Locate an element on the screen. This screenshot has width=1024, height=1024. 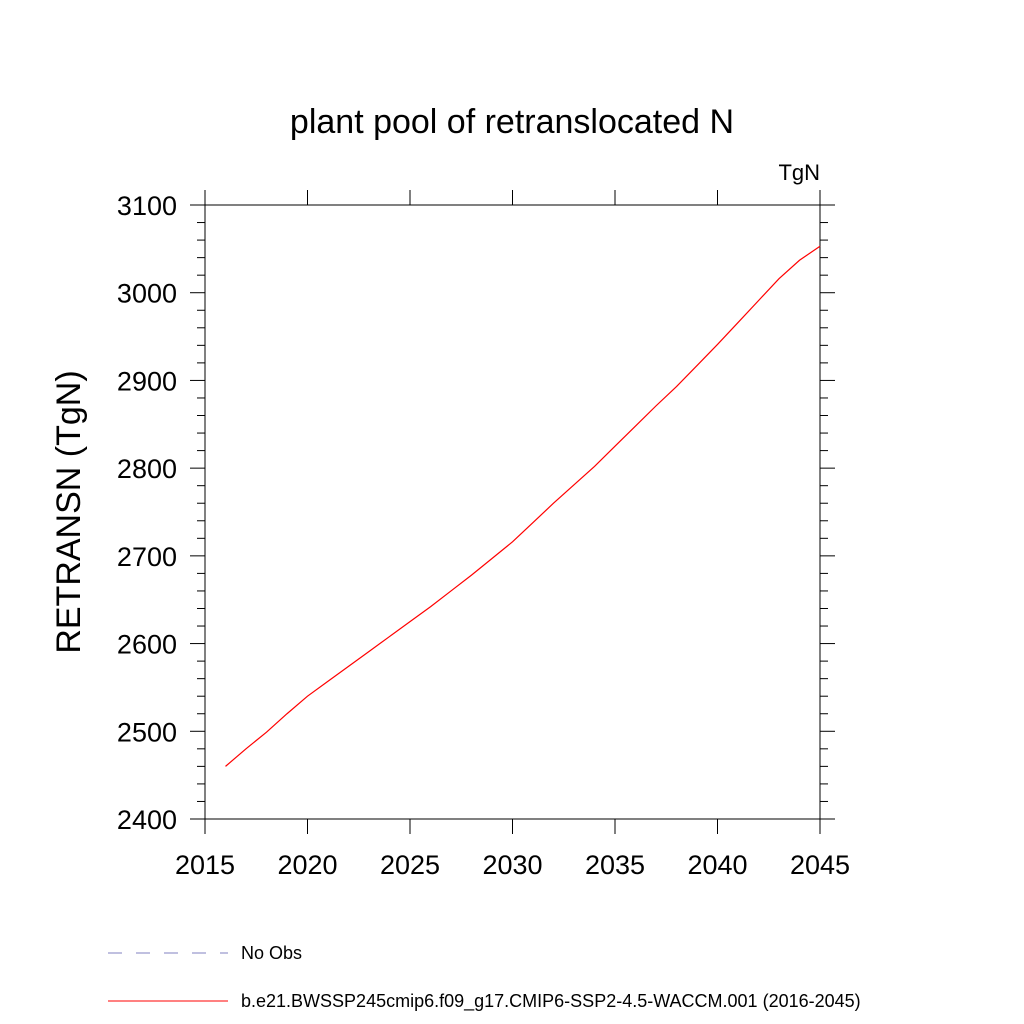
x-tick-label: 2025 is located at coordinates (410, 865).